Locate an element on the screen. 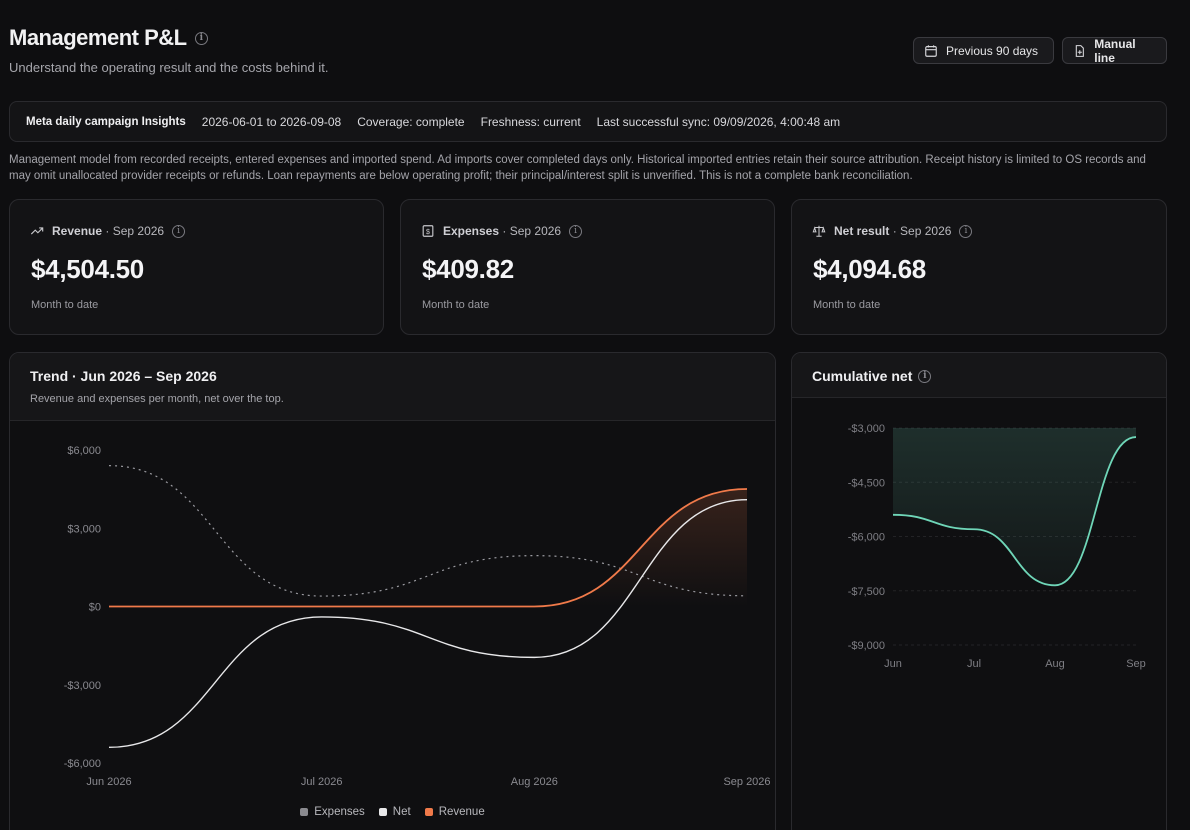 The width and height of the screenshot is (1190, 830). cumulative-area is located at coordinates (1014, 507).